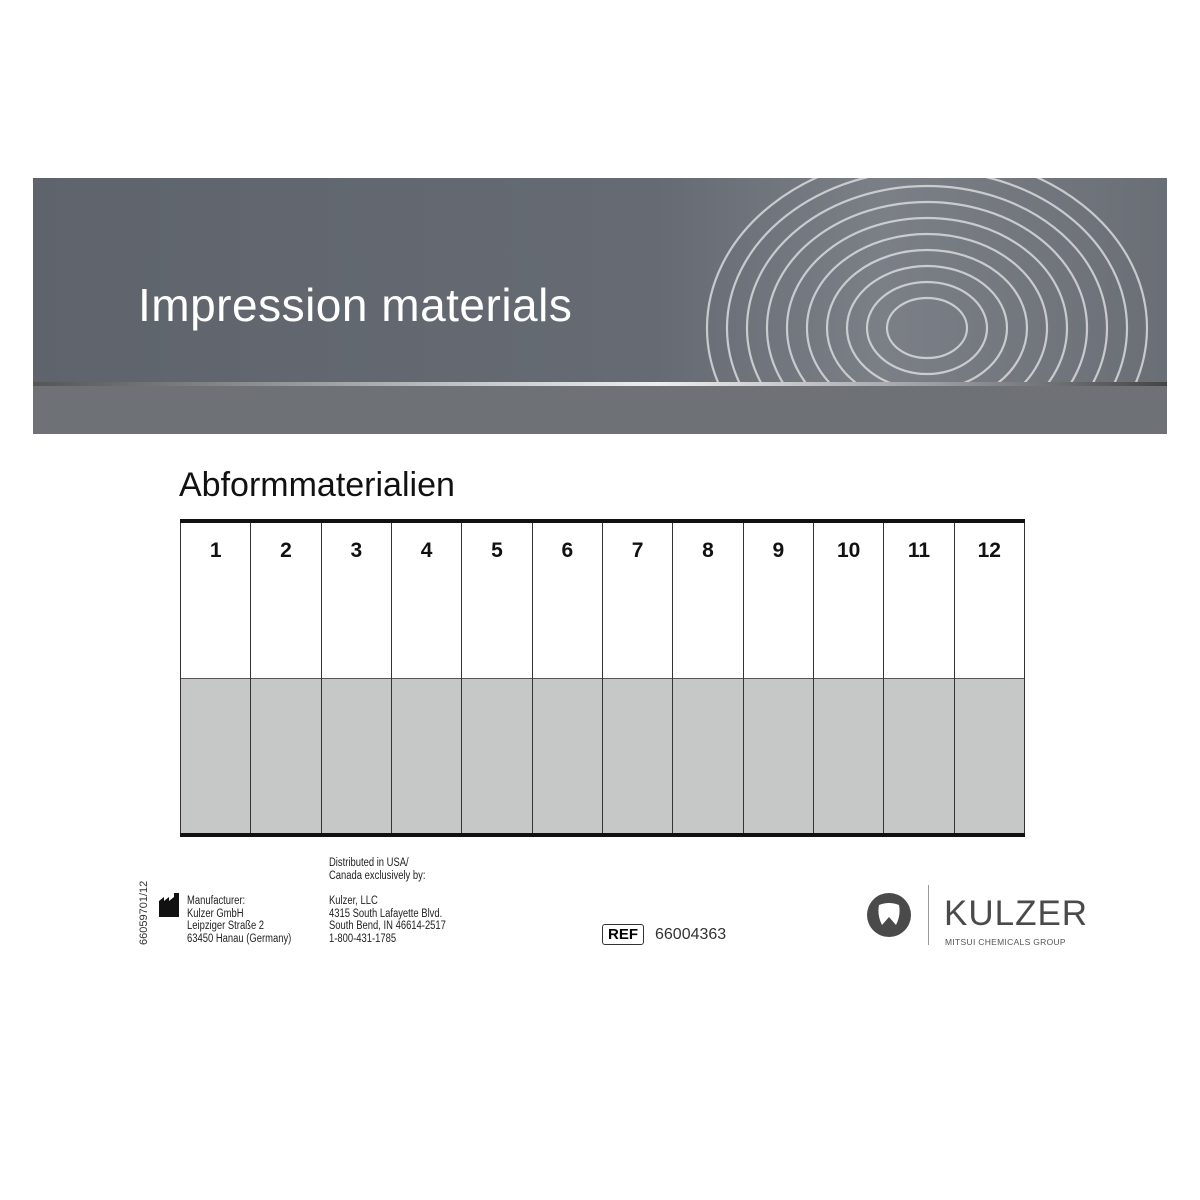 The height and width of the screenshot is (1200, 1200). What do you see at coordinates (778, 600) in the screenshot?
I see `column-number: 9` at bounding box center [778, 600].